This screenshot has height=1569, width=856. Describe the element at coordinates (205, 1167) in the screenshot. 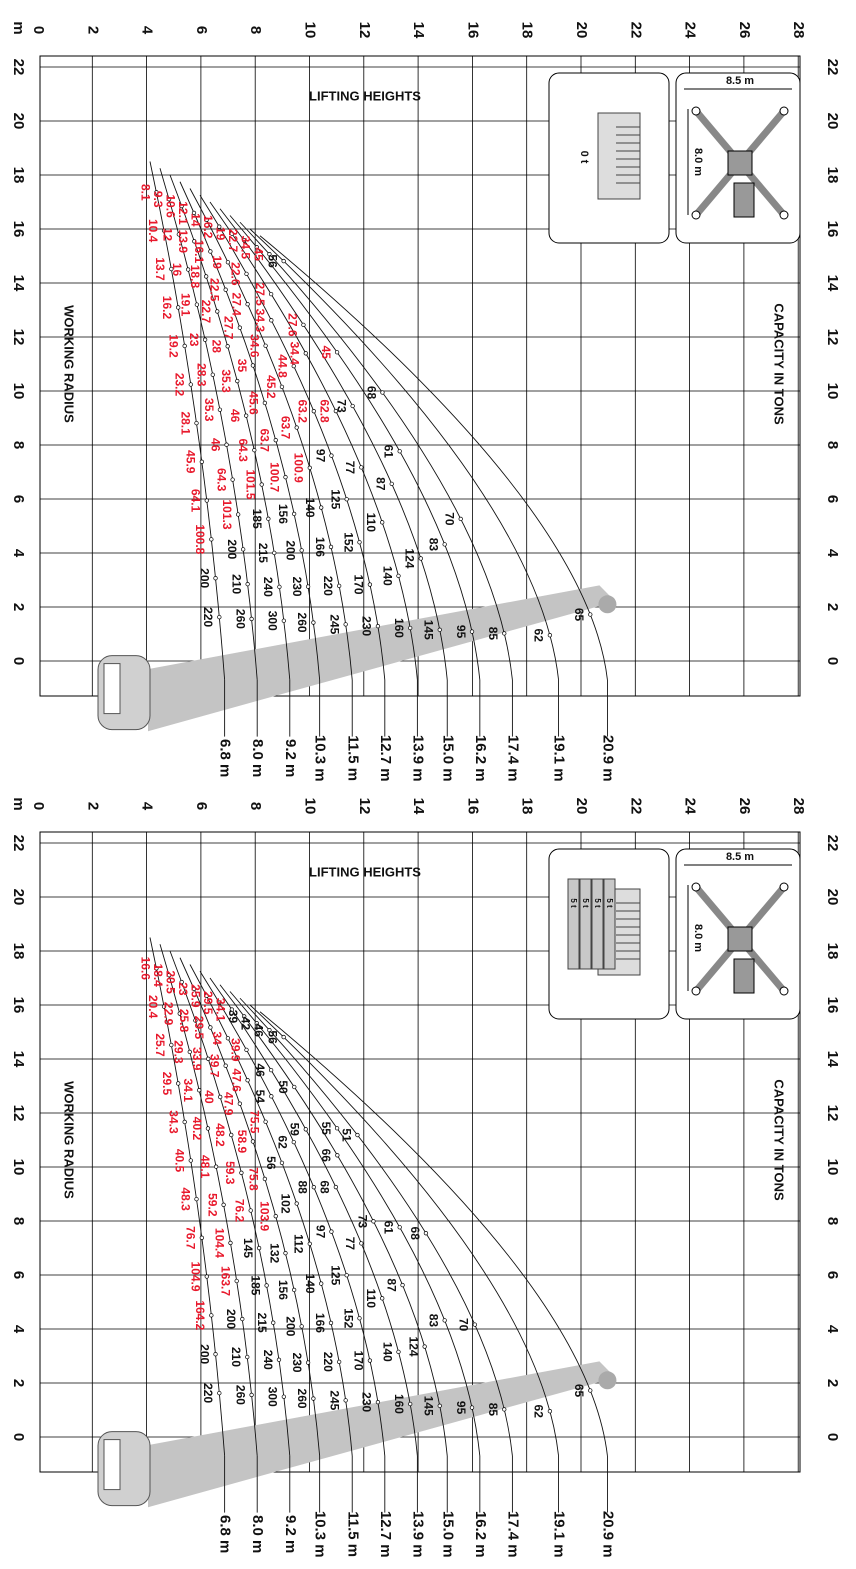

I see `capacity-value-red: 48.1` at that location.